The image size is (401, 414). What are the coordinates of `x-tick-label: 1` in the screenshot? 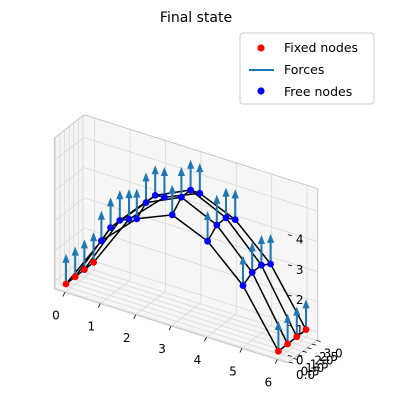 It's located at (91, 327).